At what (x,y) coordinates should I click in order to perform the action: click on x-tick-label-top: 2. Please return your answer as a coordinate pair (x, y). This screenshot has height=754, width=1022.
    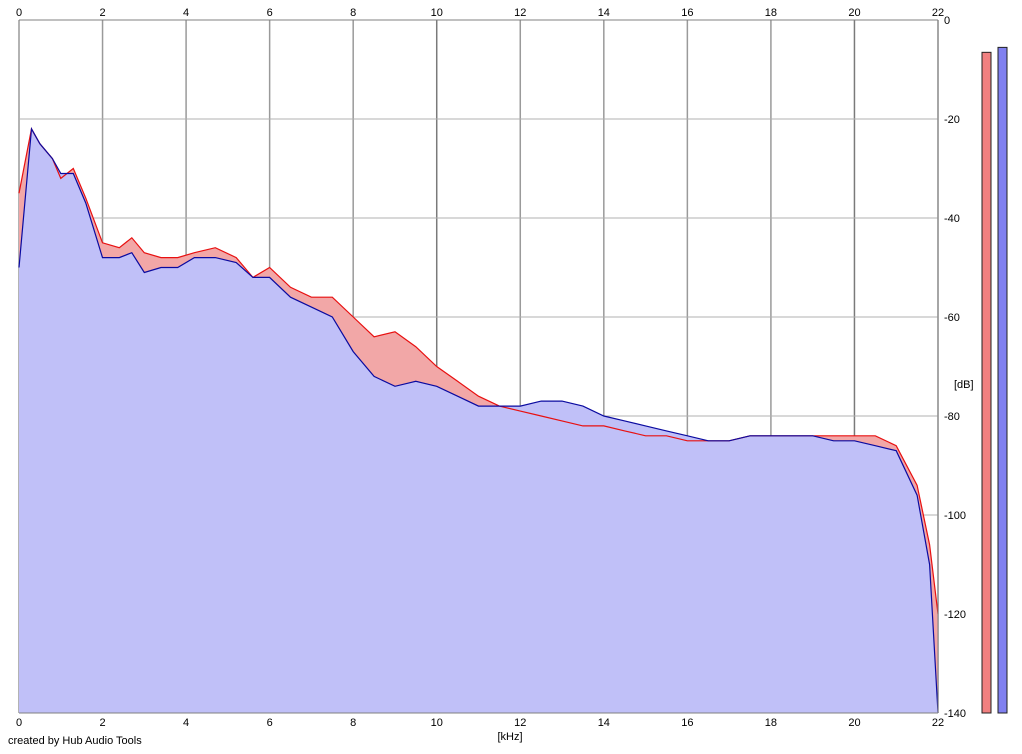
    Looking at the image, I should click on (102, 13).